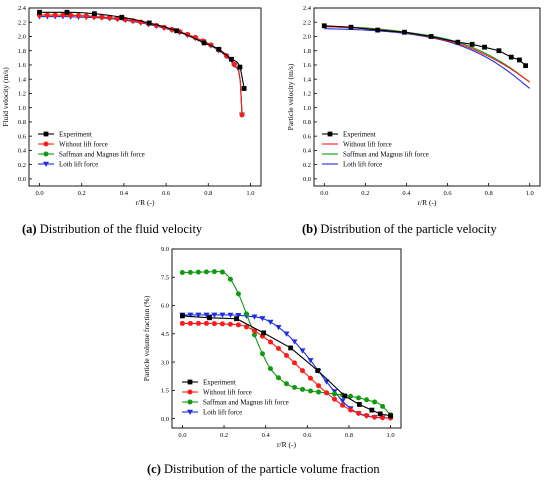  Describe the element at coordinates (307, 165) in the screenshot. I see `y-tick-label: 0.2` at that location.